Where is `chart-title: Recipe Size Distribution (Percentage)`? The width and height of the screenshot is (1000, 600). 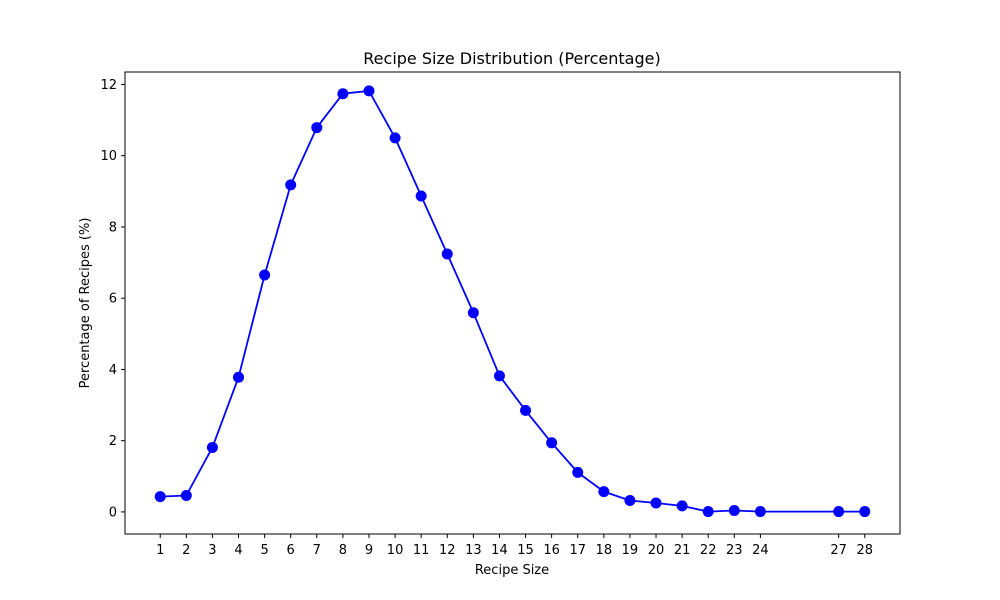
chart-title: Recipe Size Distribution (Percentage) is located at coordinates (511, 58).